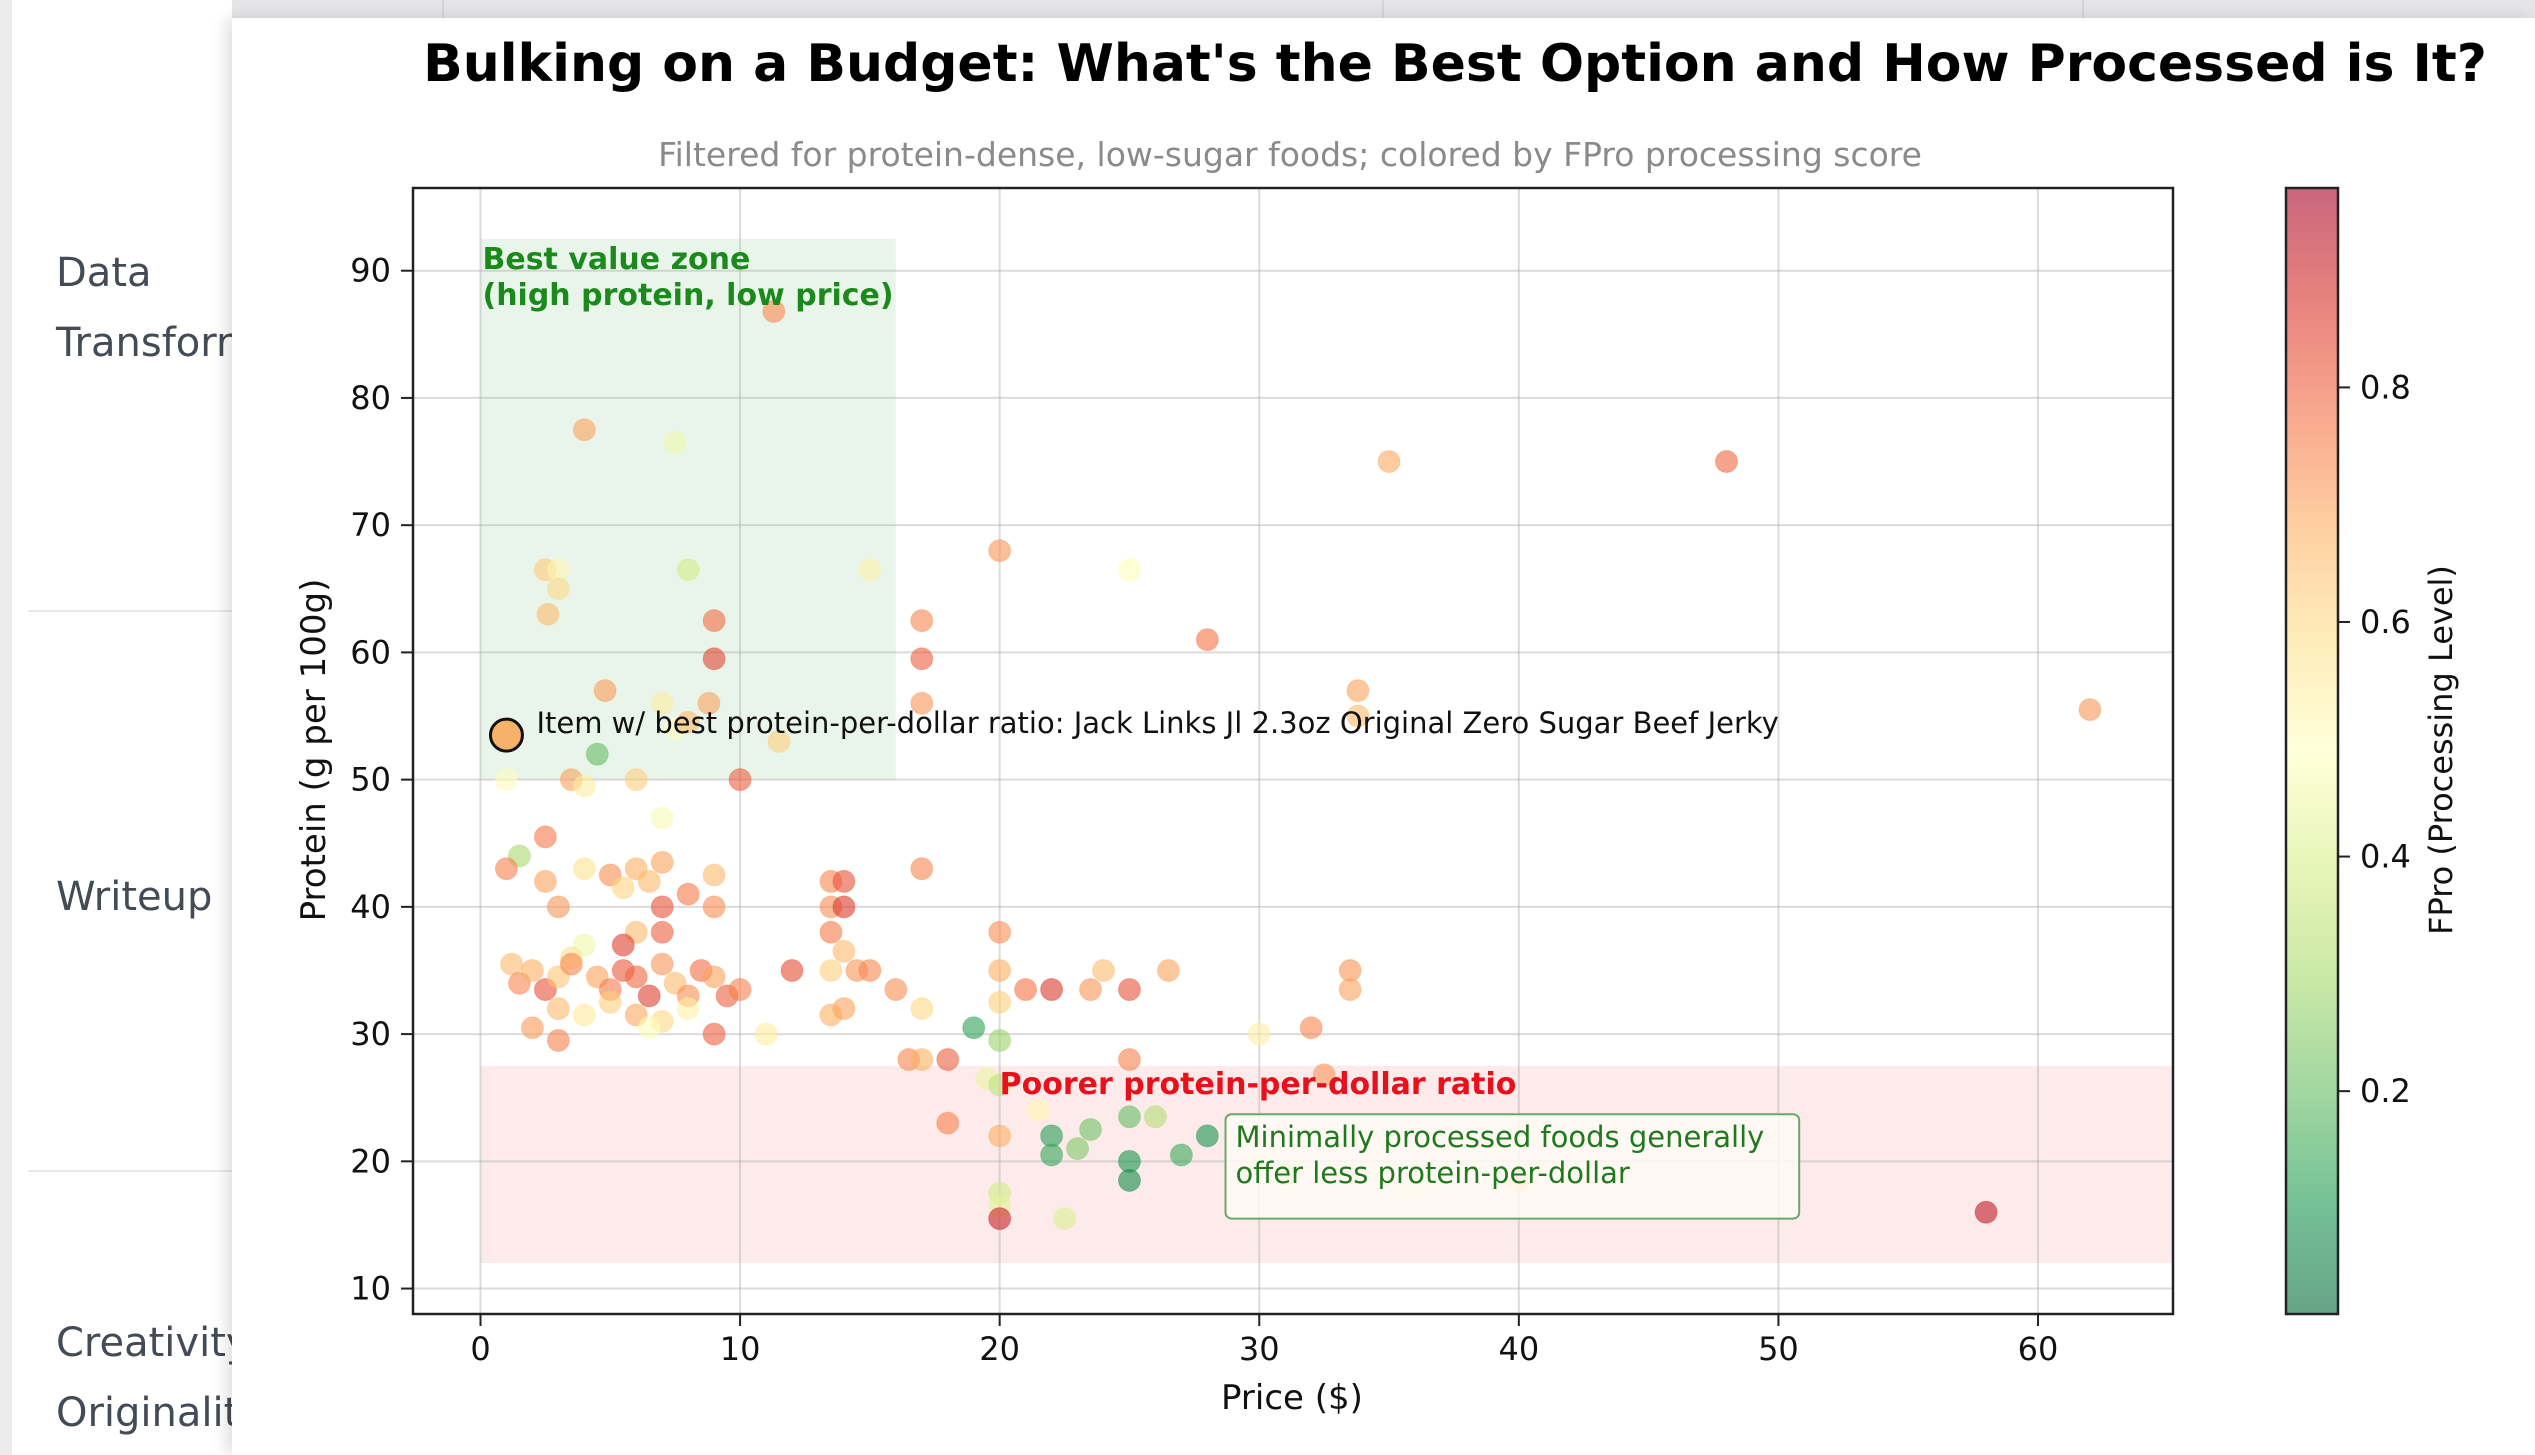 The height and width of the screenshot is (1455, 2535). Describe the element at coordinates (1433, 1173) in the screenshot. I see `note-line-2: offer less protein-per-dollar` at that location.